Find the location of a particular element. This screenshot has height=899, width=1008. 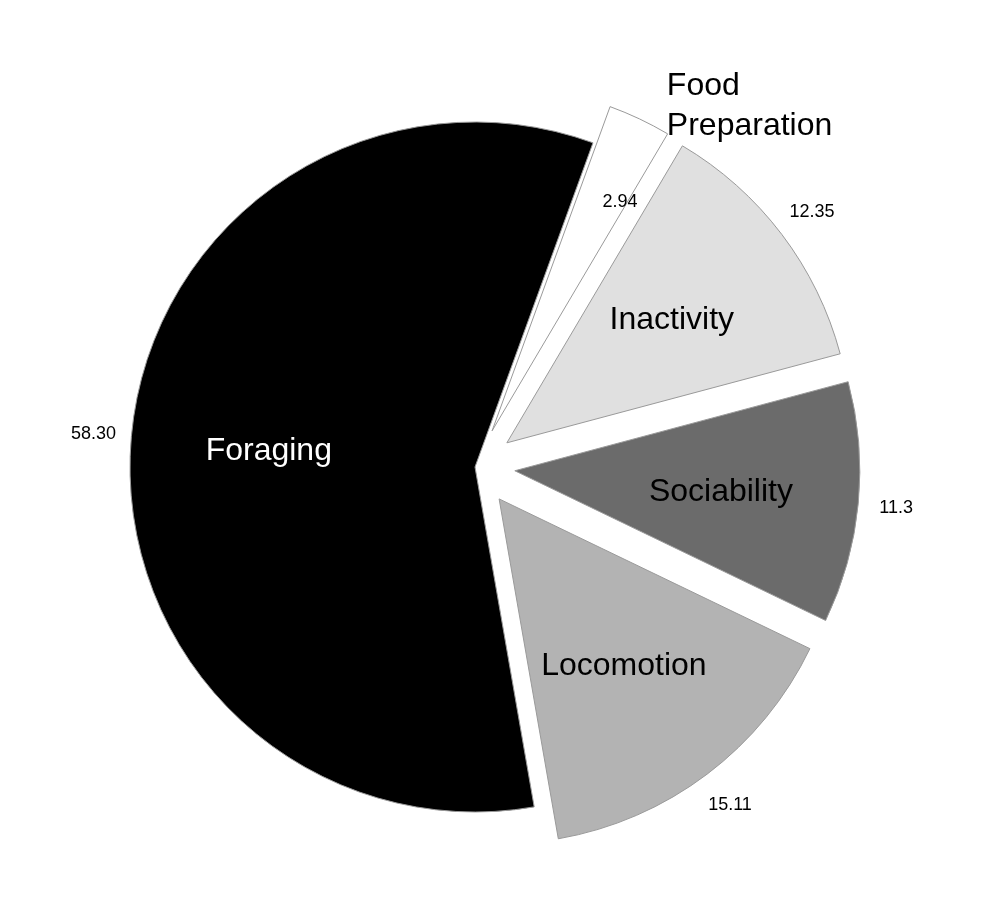

slice-label: Sociability is located at coordinates (720, 490).